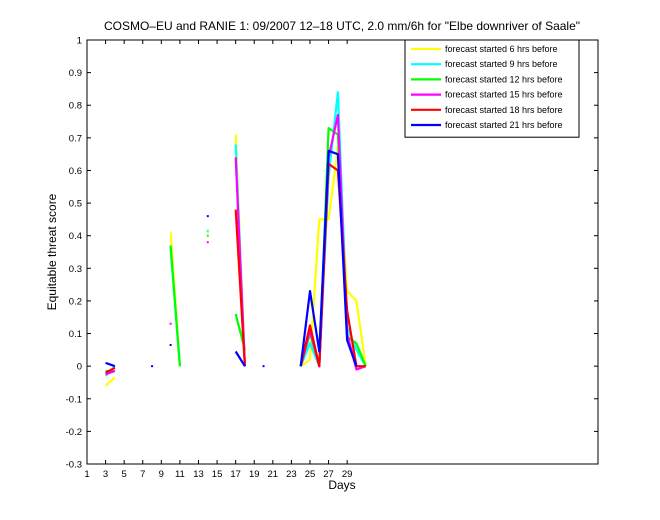  Describe the element at coordinates (142, 474) in the screenshot. I see `x-tick-label: 7` at that location.